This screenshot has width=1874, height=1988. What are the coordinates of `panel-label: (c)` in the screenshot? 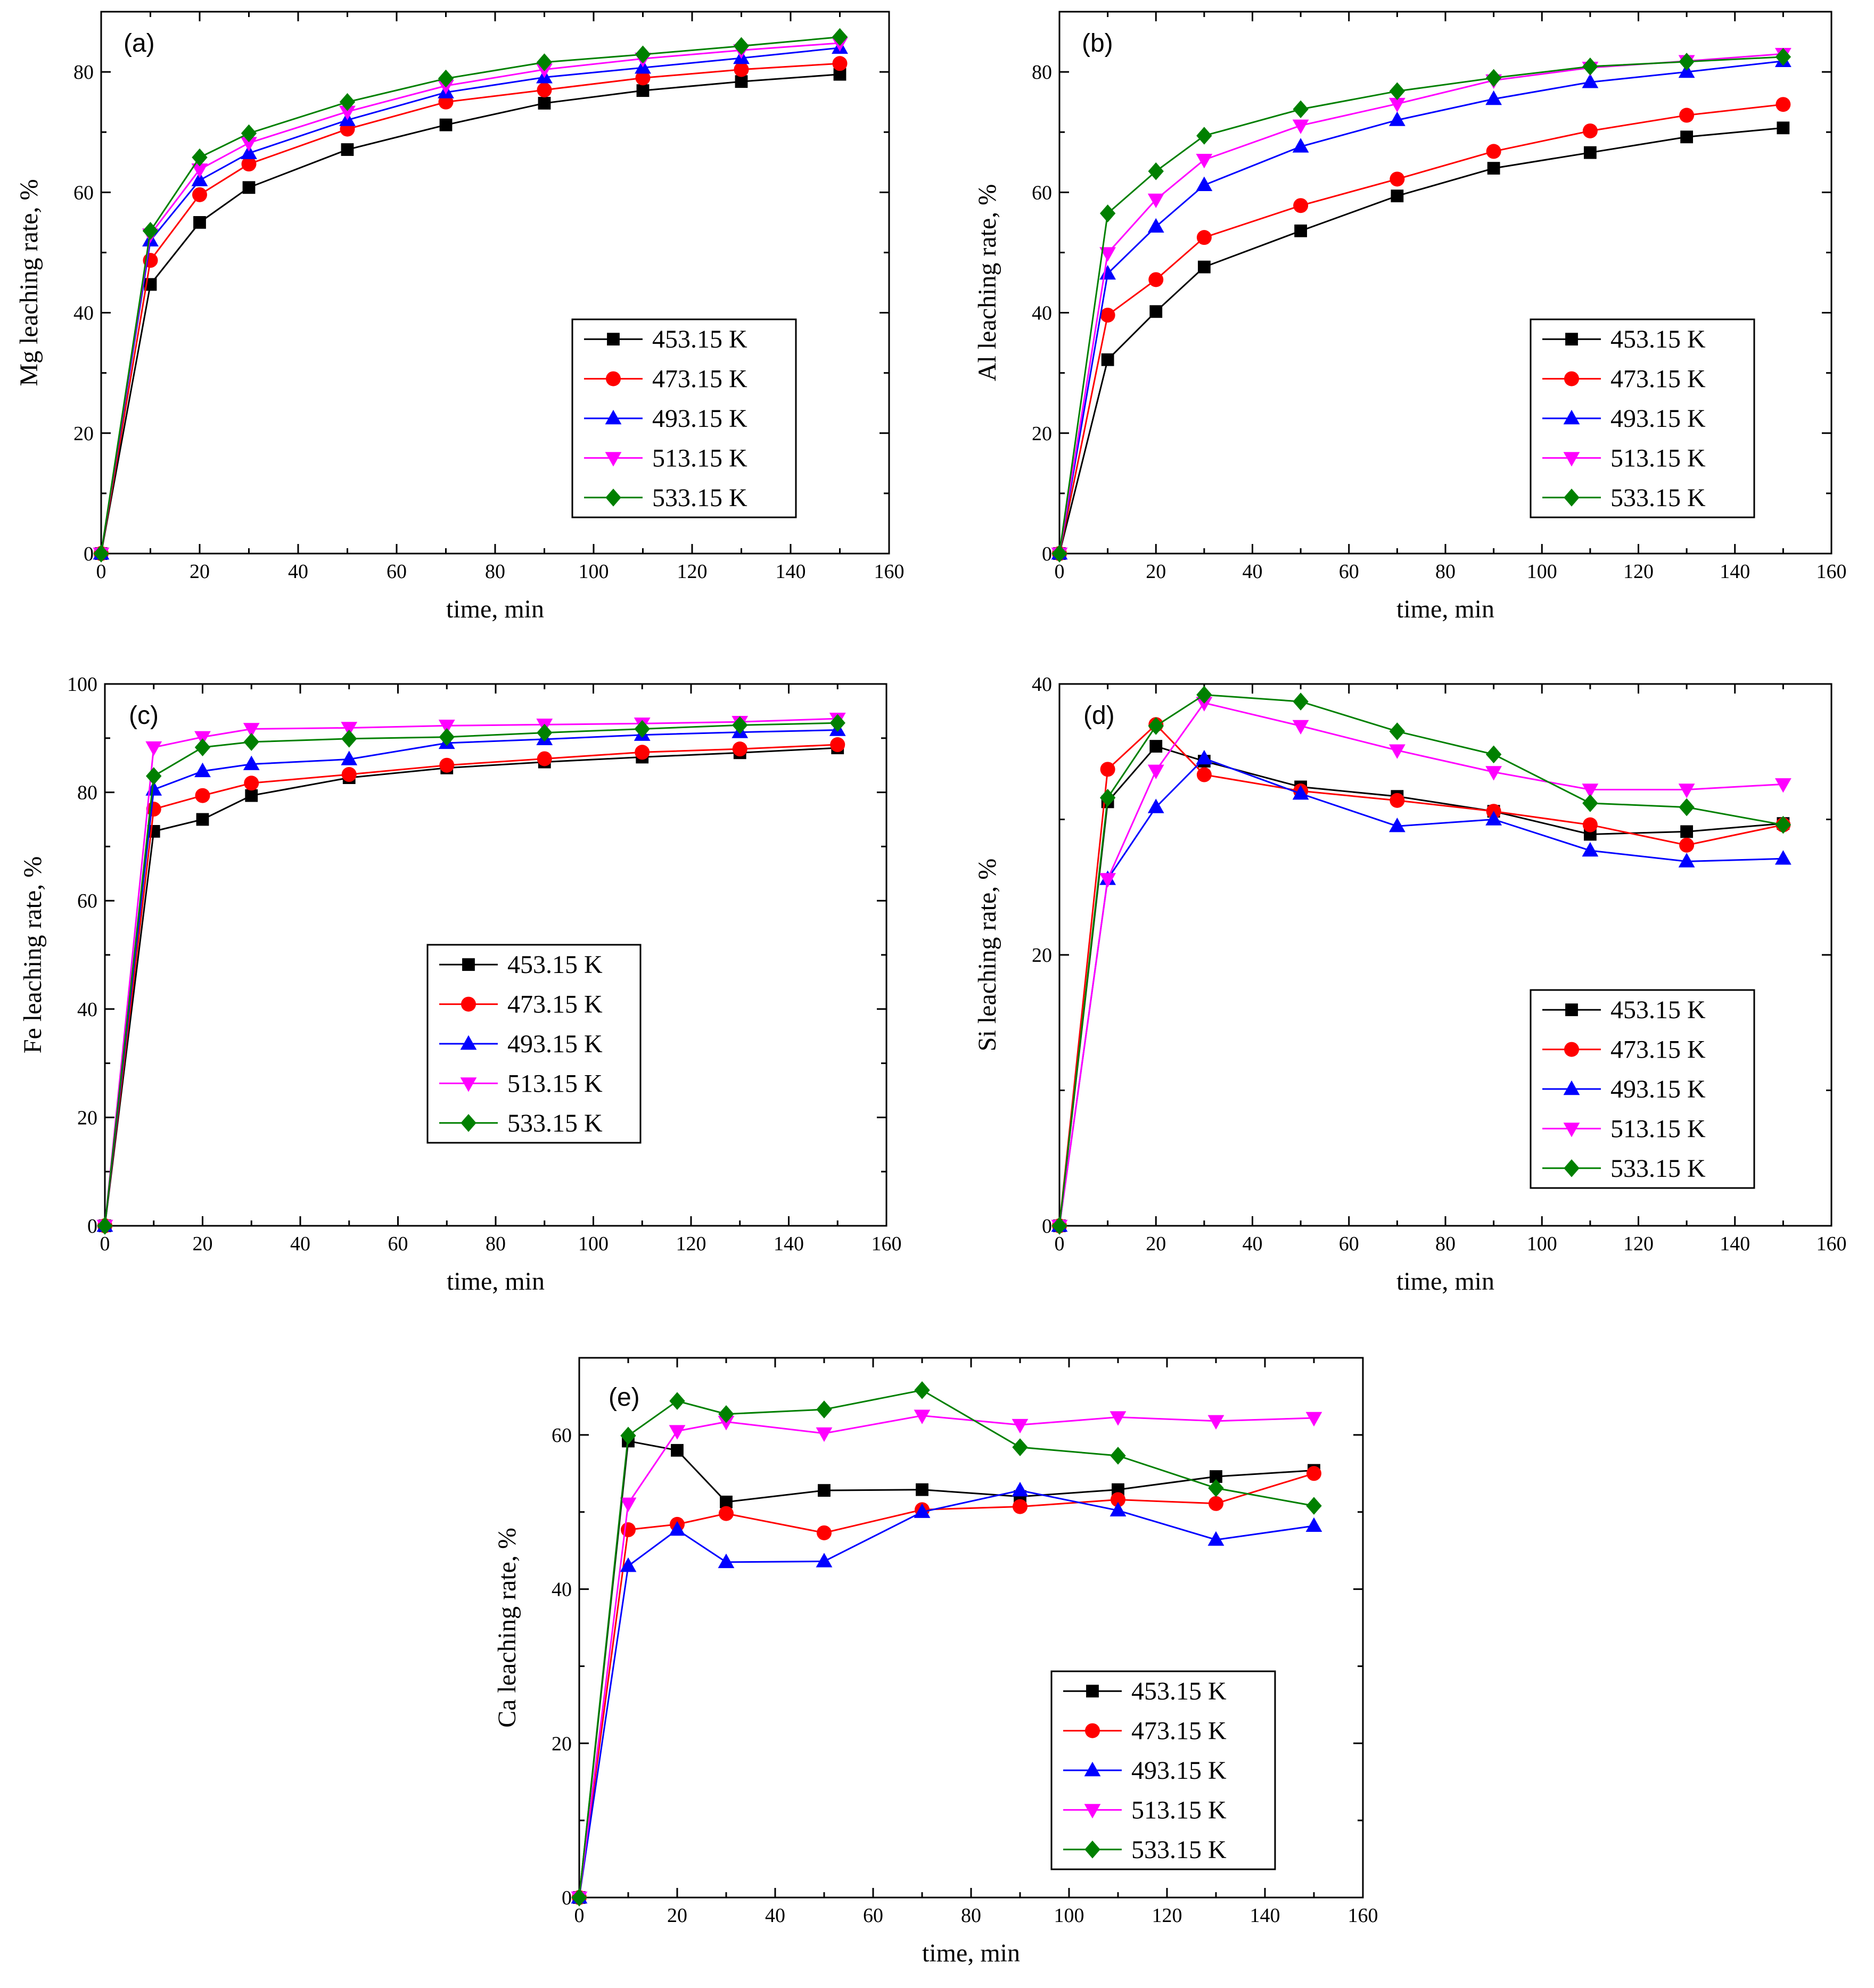 It's located at (144, 716).